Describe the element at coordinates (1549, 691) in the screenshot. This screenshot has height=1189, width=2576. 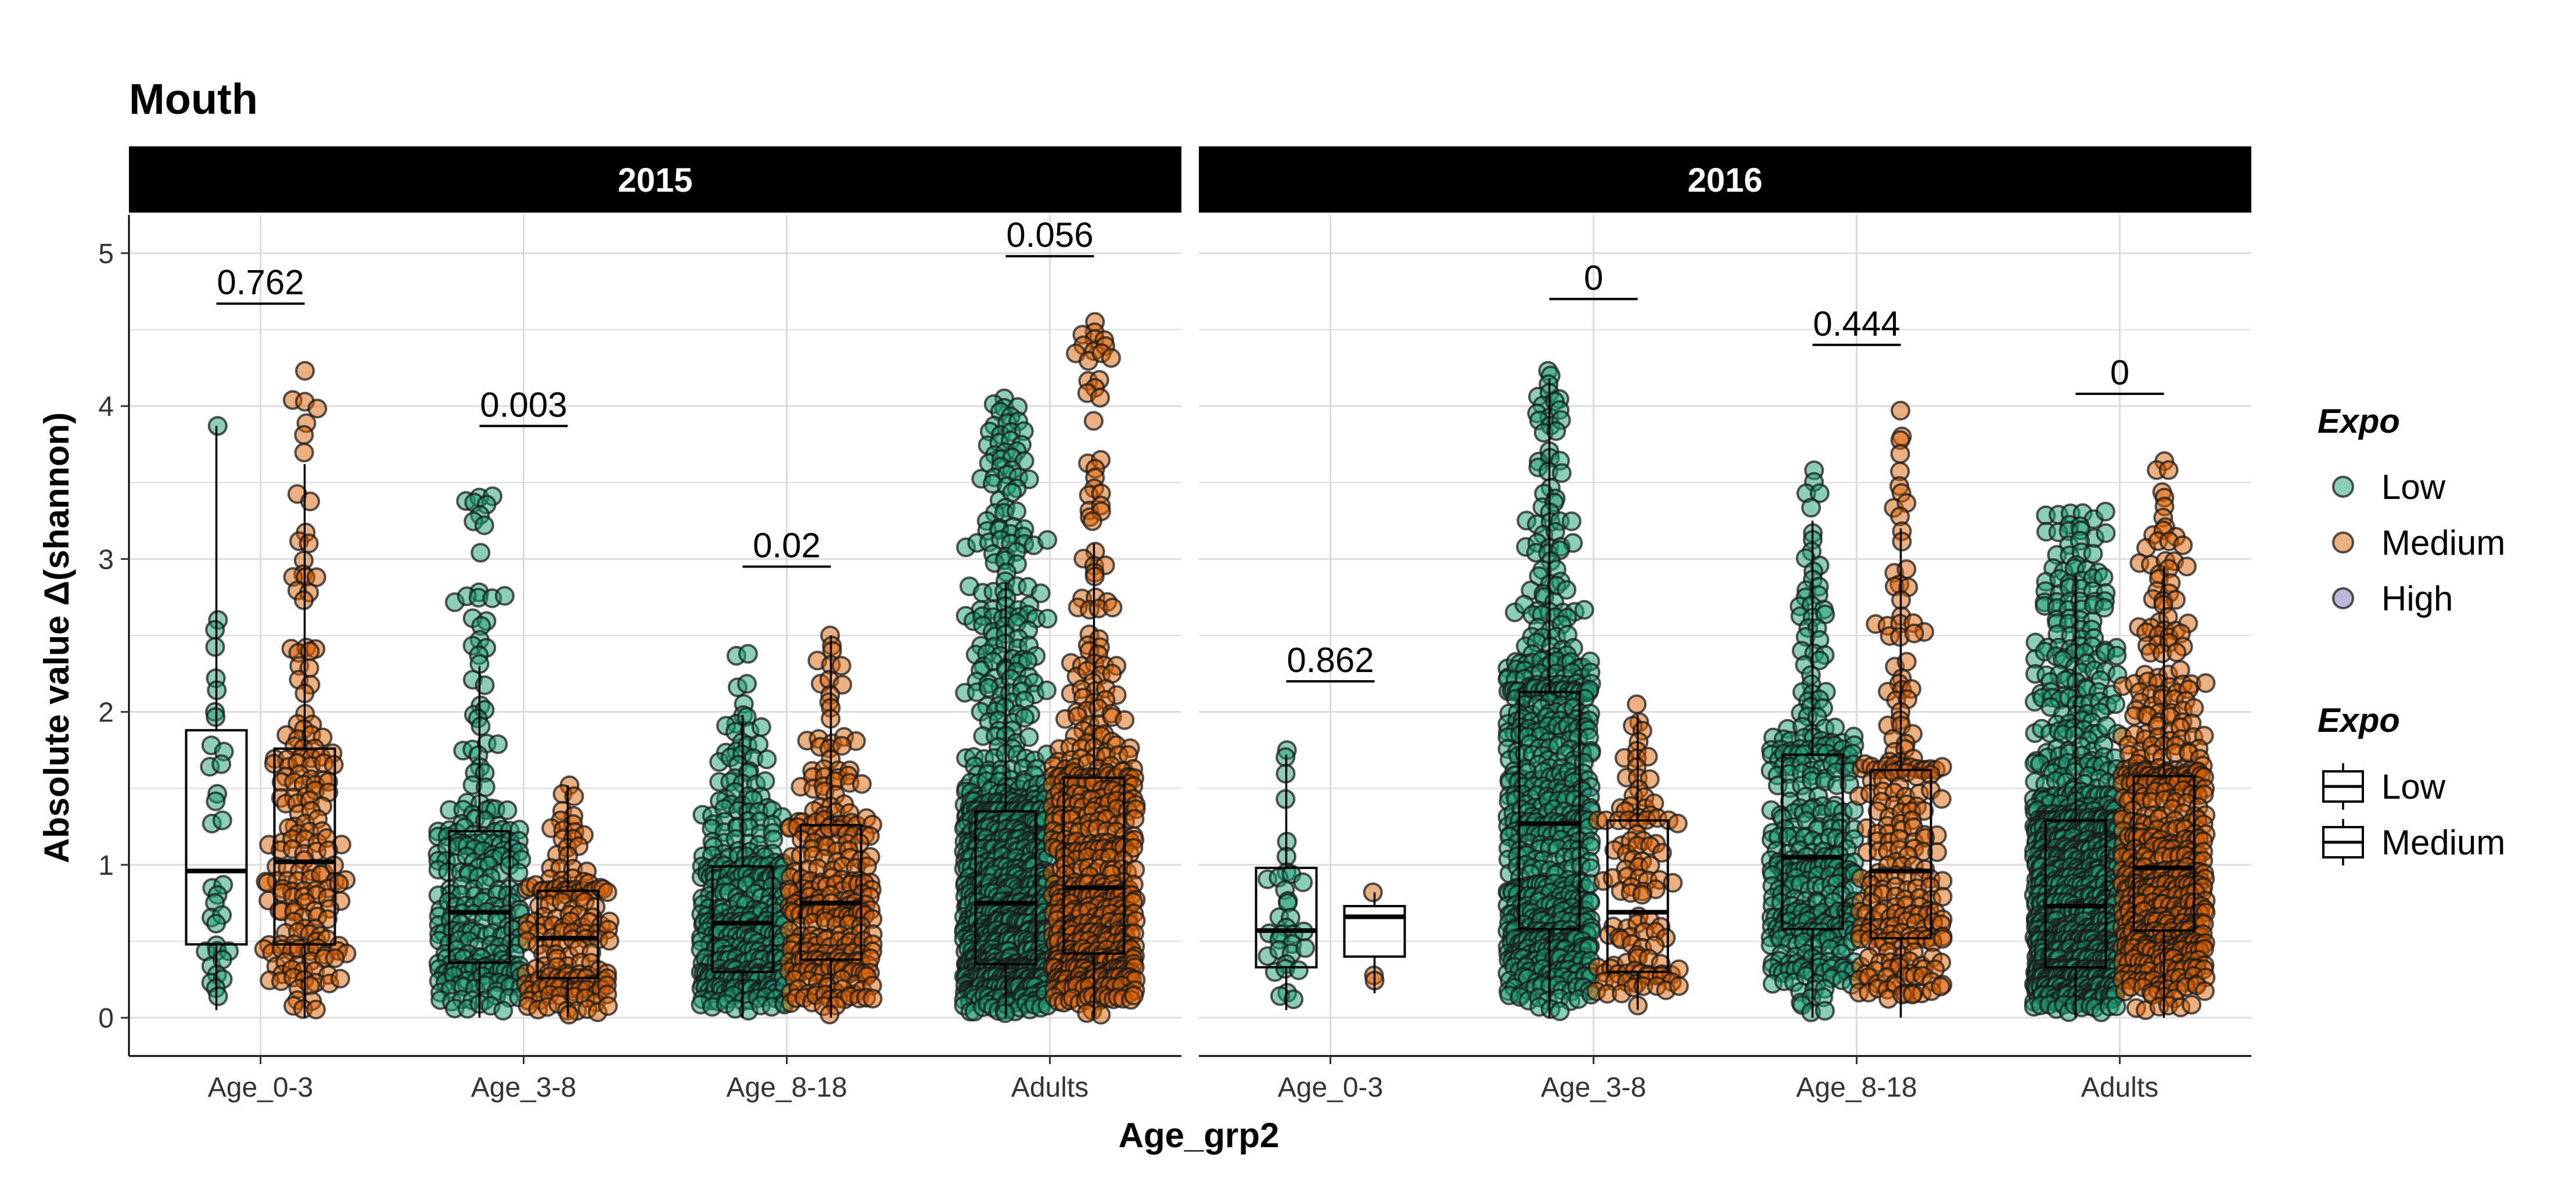
I see `group-Age_3-8-Low` at that location.